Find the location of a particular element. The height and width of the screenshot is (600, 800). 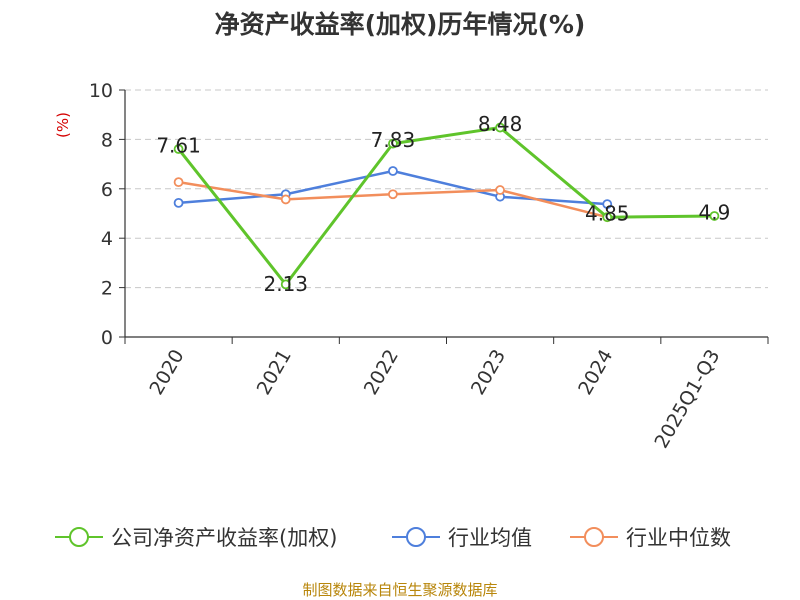

y-tick-label-4: 4 is located at coordinates (107, 239).